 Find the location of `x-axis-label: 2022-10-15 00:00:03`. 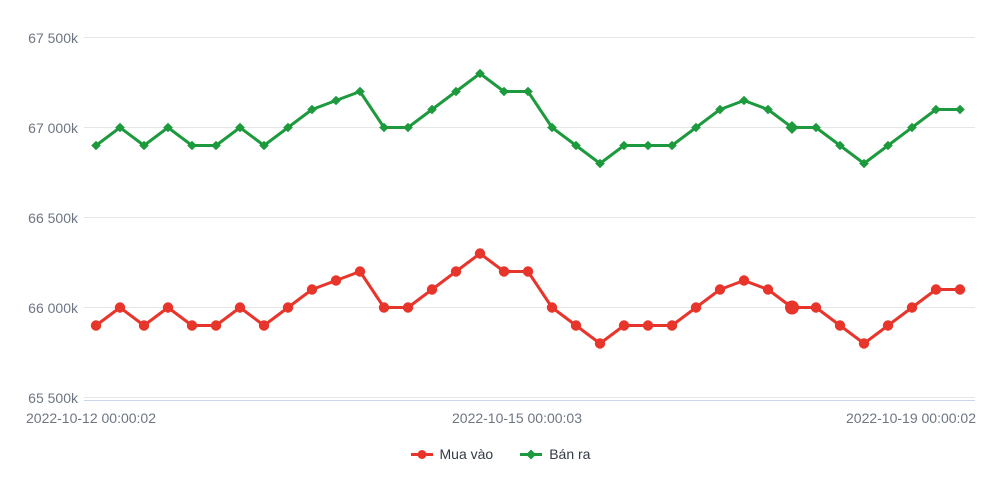

x-axis-label: 2022-10-15 00:00:03 is located at coordinates (517, 418).